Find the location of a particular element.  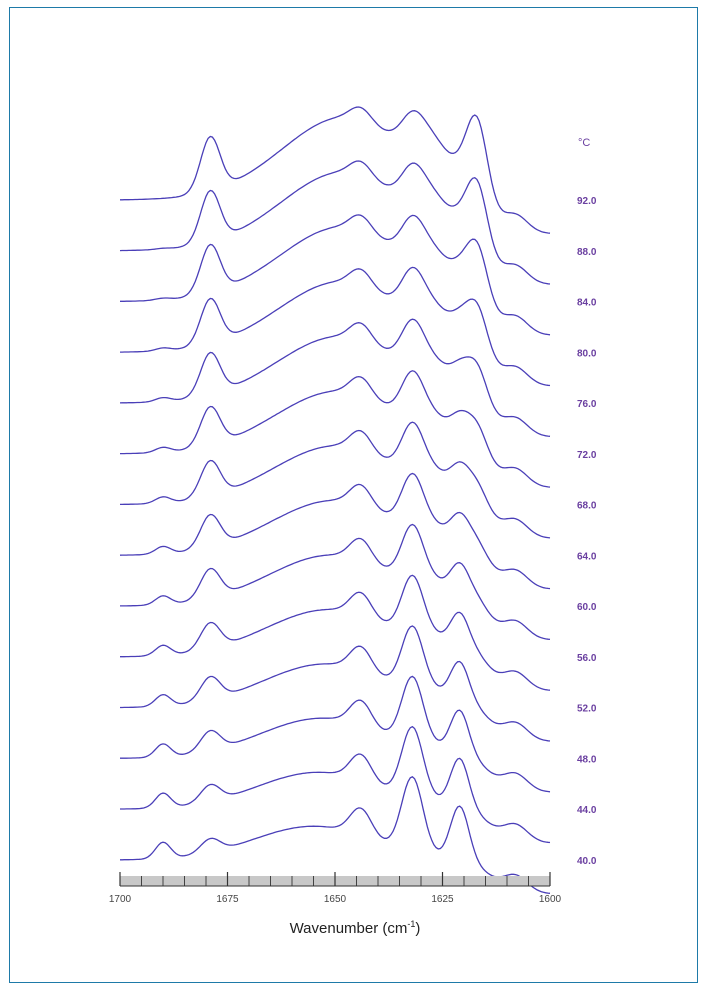

legend-unit-label: °C is located at coordinates (584, 143).